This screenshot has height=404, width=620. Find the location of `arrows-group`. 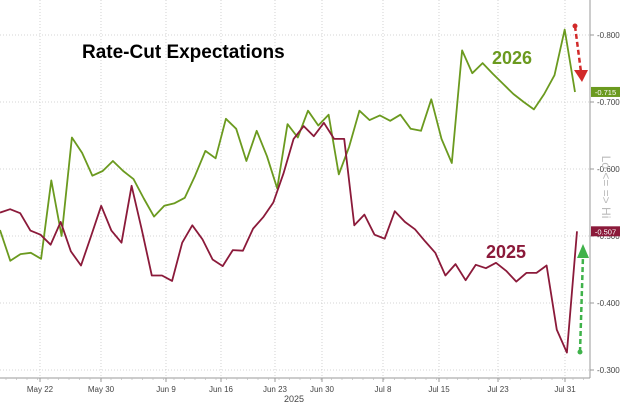

arrows-group is located at coordinates (580, 189).